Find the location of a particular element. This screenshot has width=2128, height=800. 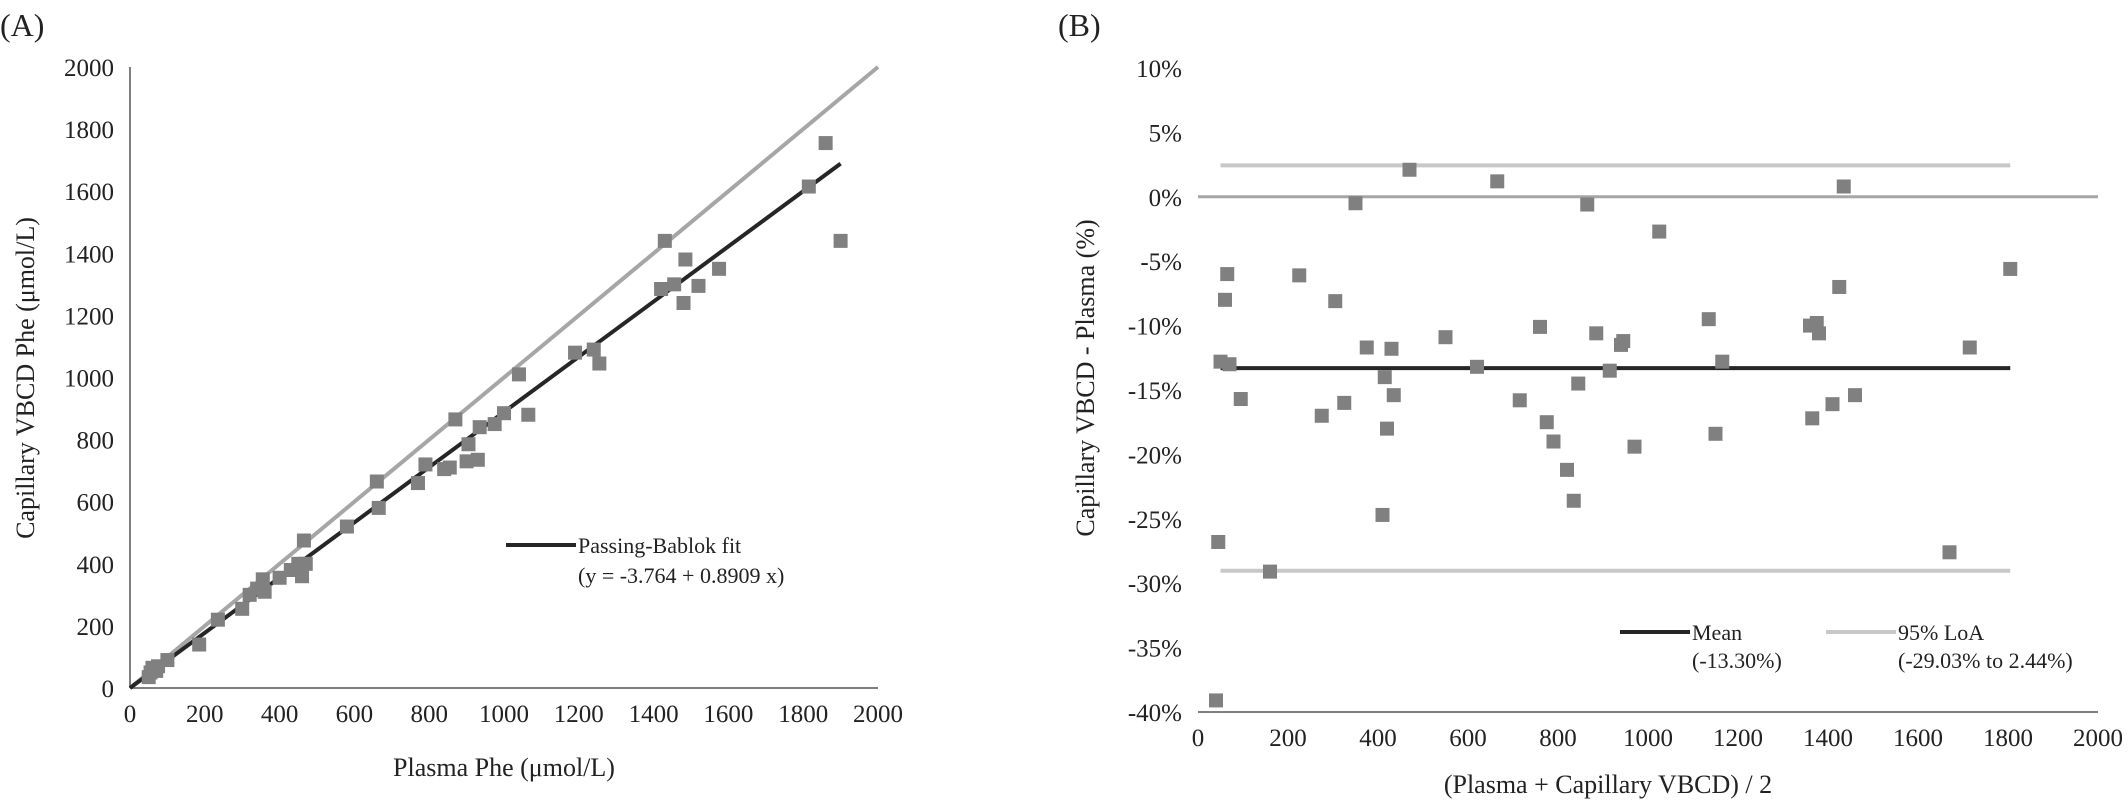

y-tick-label-b: -20% is located at coordinates (1155, 455).